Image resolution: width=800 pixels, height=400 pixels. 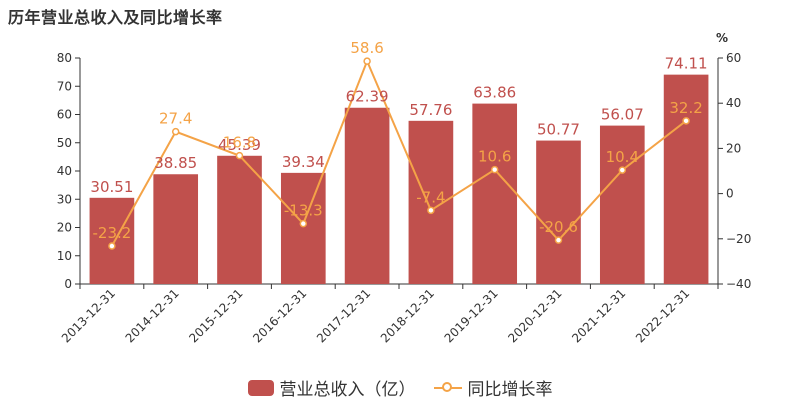 What do you see at coordinates (738, 284) in the screenshot?
I see `y-right-tick-label: −40` at bounding box center [738, 284].